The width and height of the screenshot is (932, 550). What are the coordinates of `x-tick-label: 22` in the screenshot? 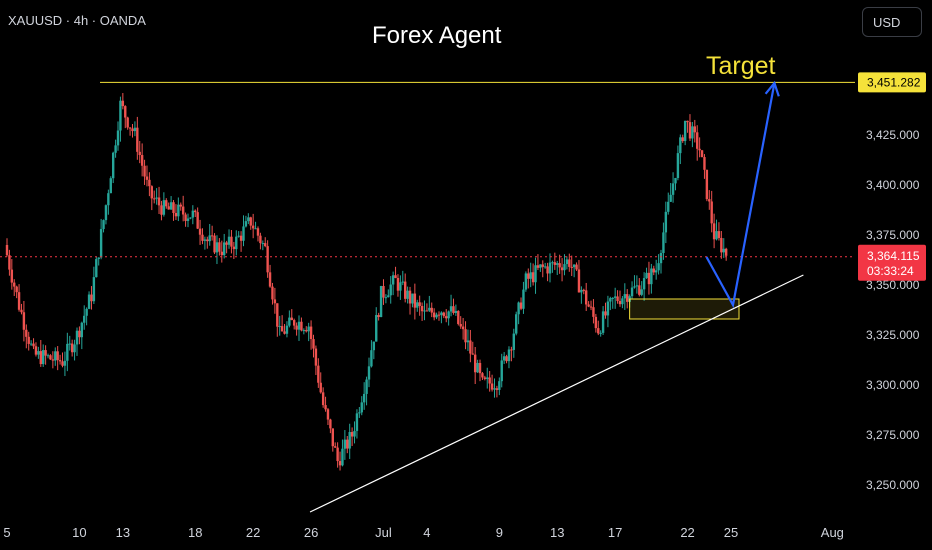 It's located at (253, 532).